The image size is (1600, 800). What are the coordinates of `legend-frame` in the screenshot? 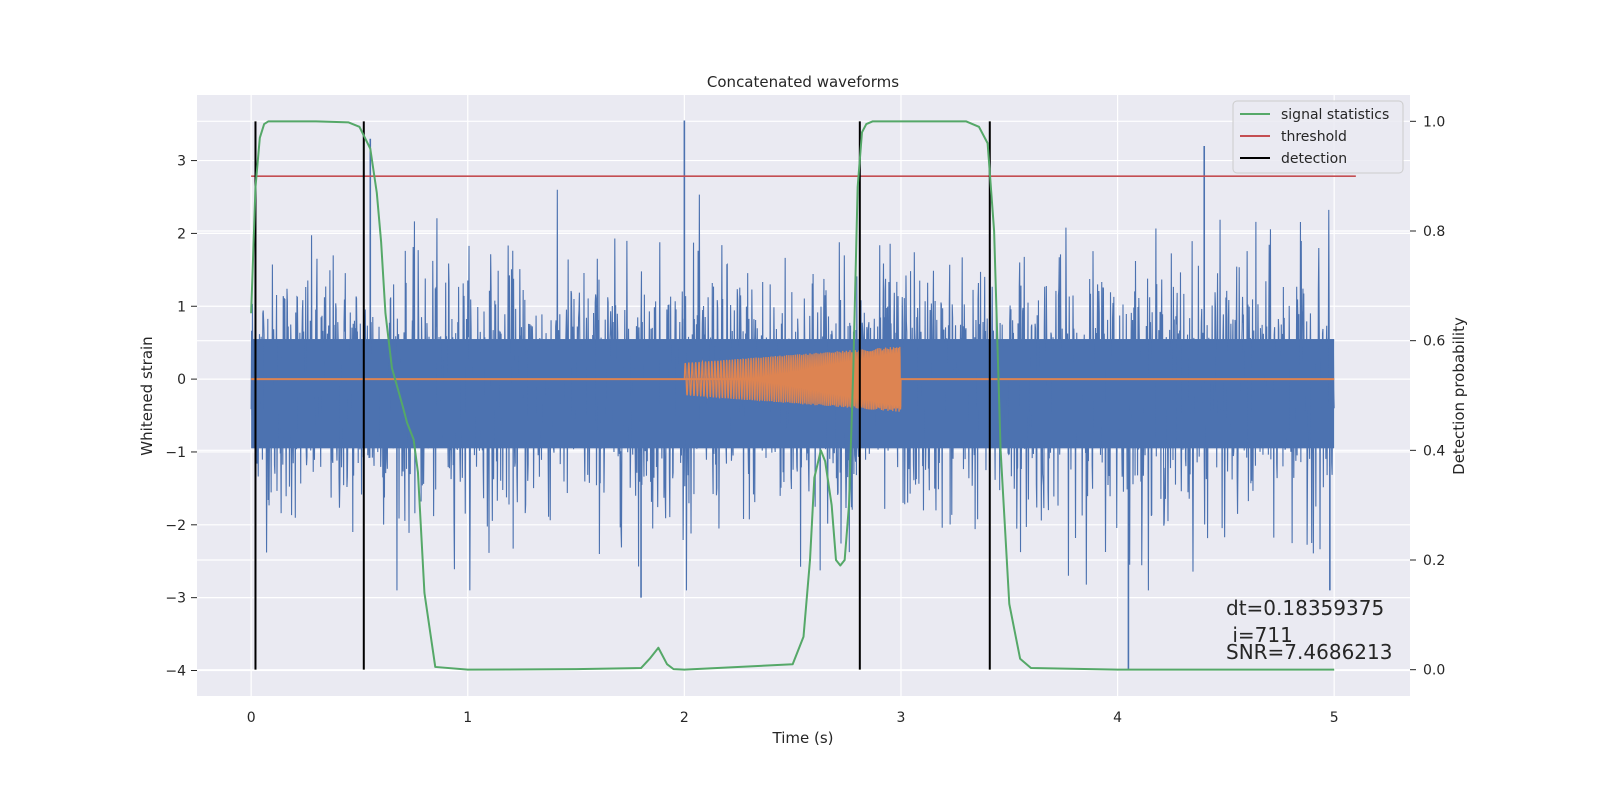 It's located at (1318, 137).